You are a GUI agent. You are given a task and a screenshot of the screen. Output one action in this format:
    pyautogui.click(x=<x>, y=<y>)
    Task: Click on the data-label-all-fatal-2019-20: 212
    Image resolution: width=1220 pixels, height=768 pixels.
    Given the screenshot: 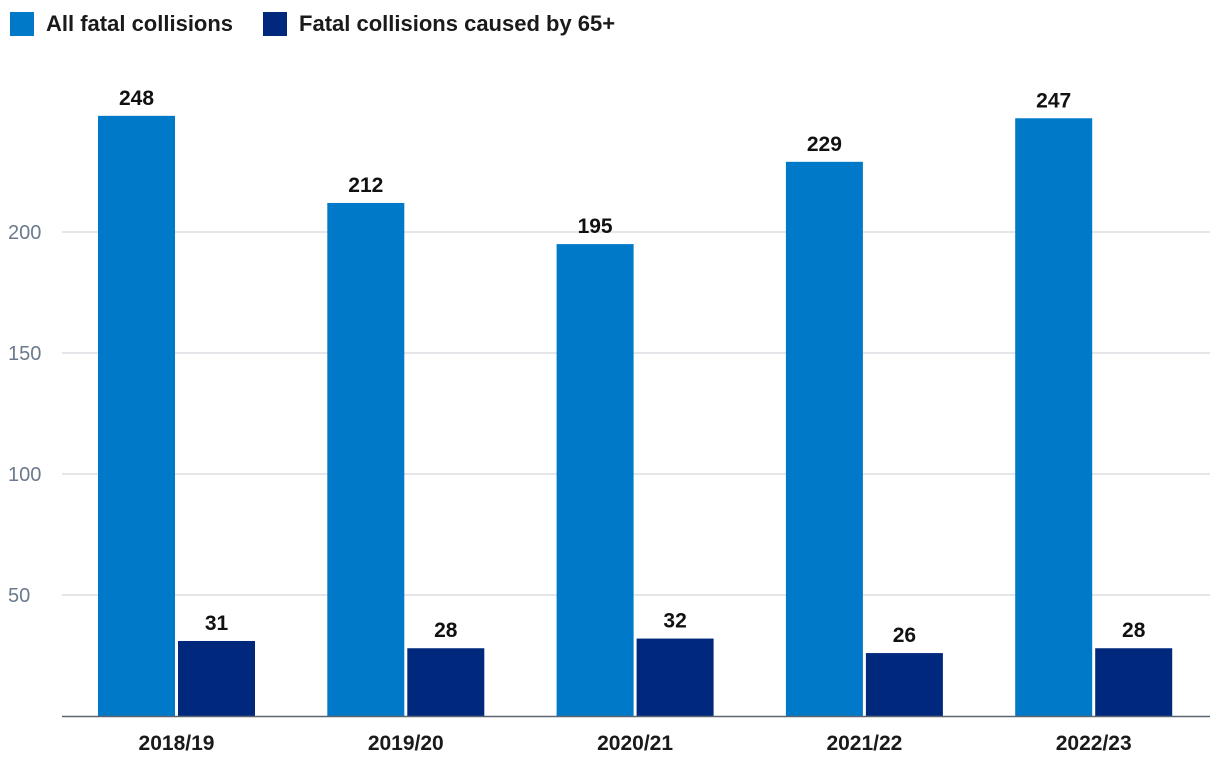 What is the action you would take?
    pyautogui.click(x=365, y=185)
    